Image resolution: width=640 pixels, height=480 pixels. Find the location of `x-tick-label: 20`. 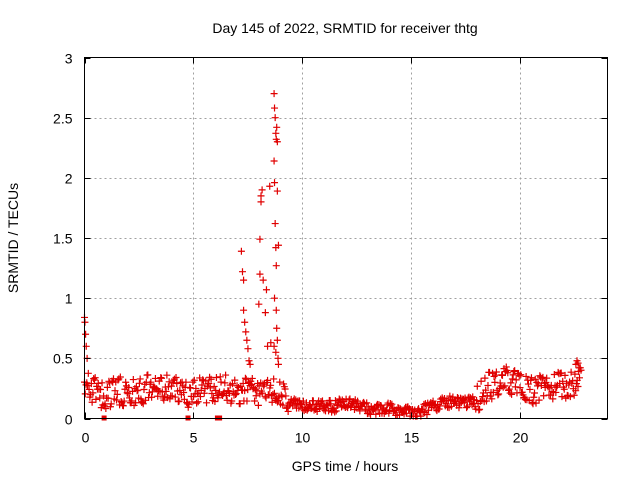

x-tick-label: 20 is located at coordinates (521, 438).